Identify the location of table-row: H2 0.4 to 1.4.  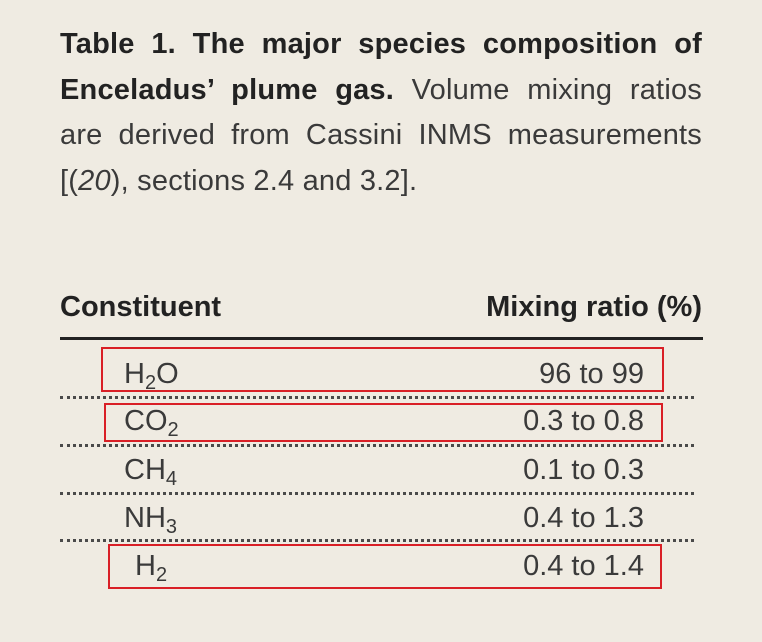
(376, 566).